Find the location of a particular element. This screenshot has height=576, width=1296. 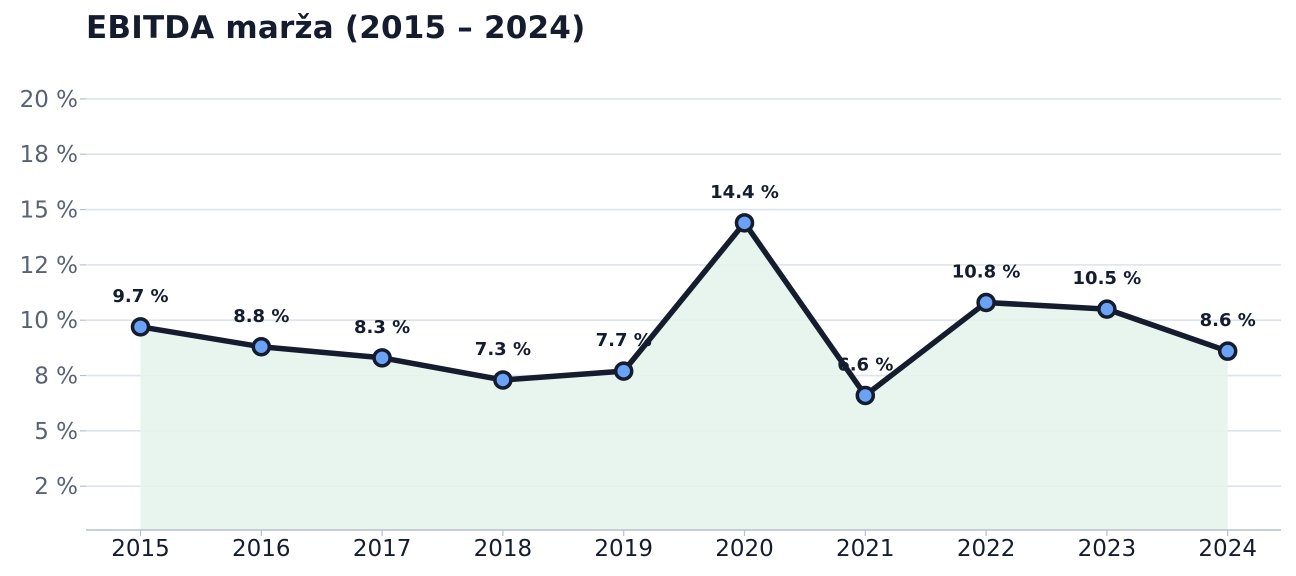

y-tick-label: 10 % is located at coordinates (49, 321).